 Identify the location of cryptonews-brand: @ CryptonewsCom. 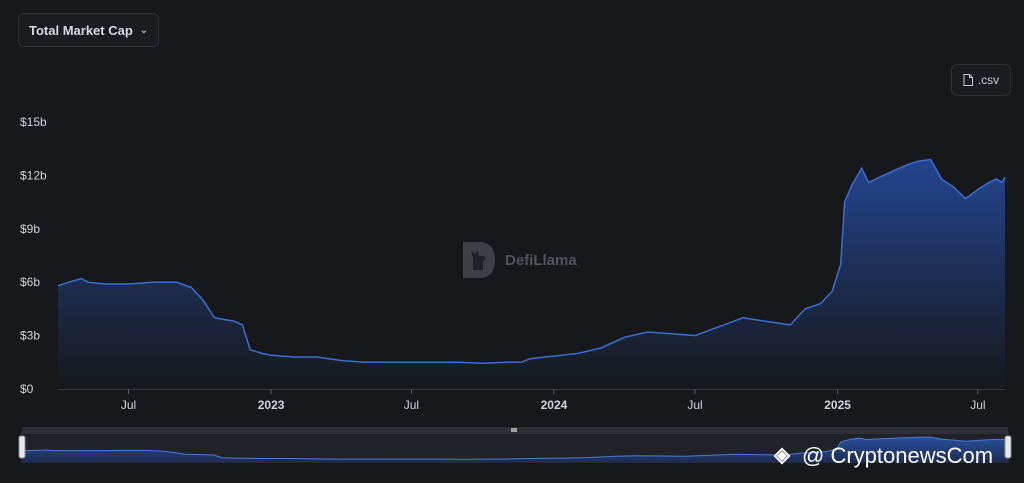
(880, 456).